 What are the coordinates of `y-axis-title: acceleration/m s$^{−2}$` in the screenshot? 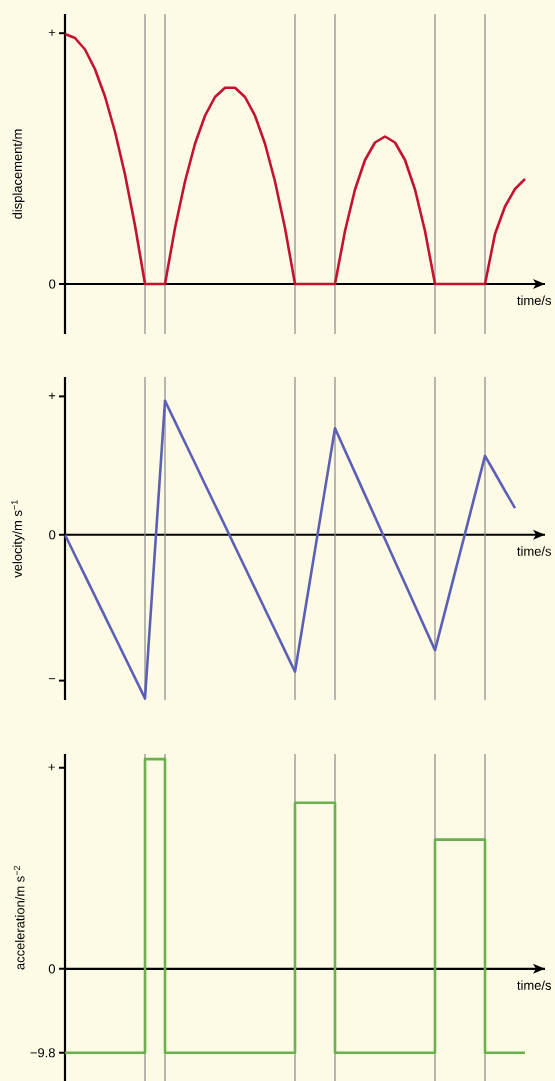 It's located at (19, 917).